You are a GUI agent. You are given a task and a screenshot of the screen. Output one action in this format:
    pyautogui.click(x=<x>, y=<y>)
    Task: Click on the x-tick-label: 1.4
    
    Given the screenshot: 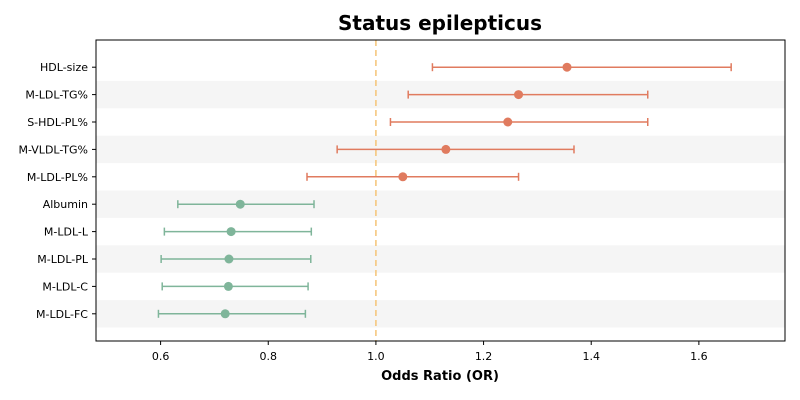 What is the action you would take?
    pyautogui.click(x=591, y=356)
    